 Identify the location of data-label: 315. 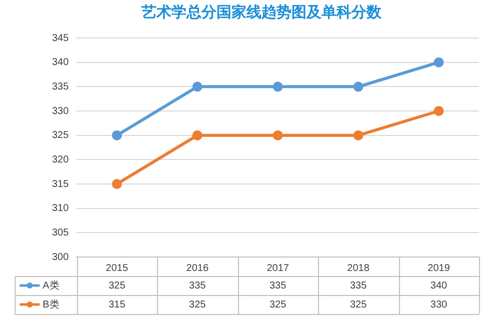
(117, 304).